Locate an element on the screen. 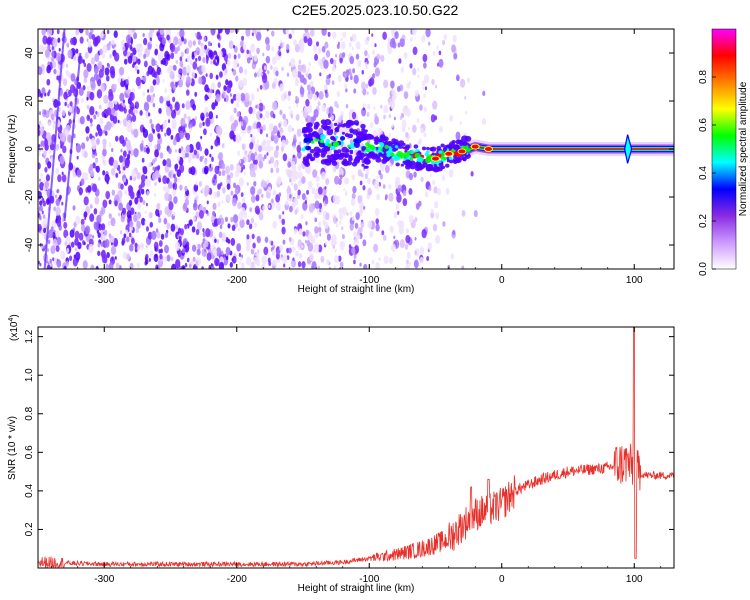  y-tick-label: 1.2 is located at coordinates (29, 336).